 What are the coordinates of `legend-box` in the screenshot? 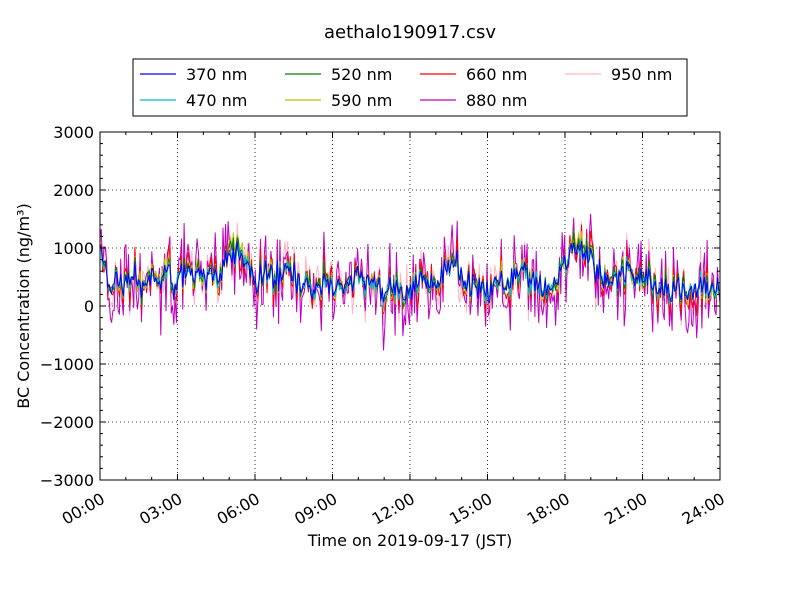 It's located at (410, 87).